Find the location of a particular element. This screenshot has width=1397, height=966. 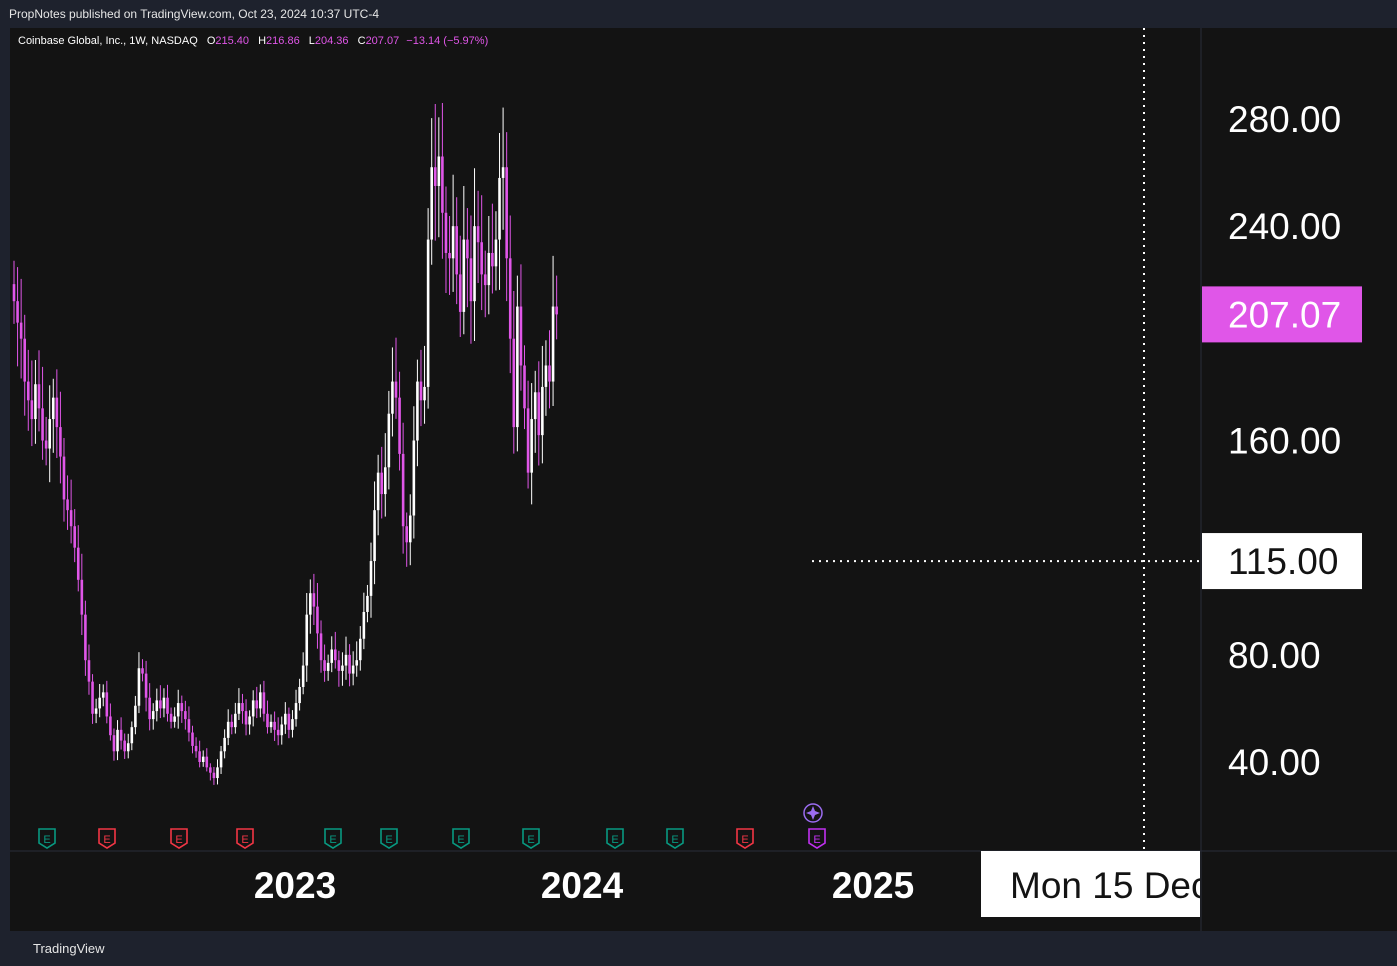

price-tick-label: 160.00 is located at coordinates (1284, 441).